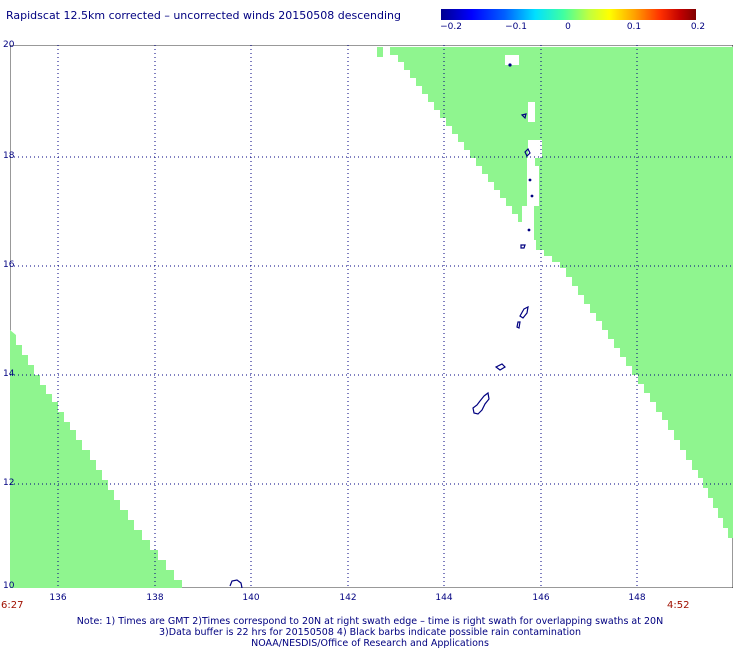  I want to click on tinian-island, so click(518, 325).